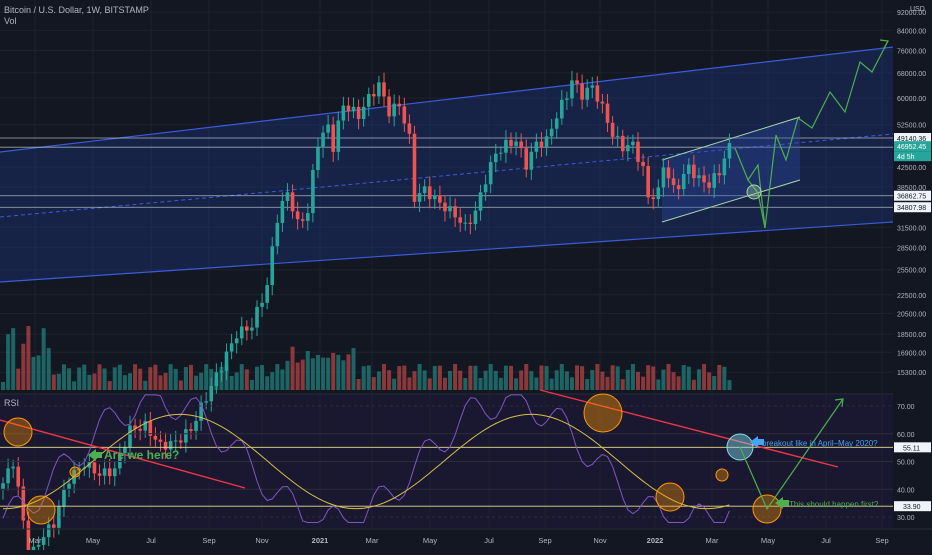  Describe the element at coordinates (911, 296) in the screenshot. I see `price-tick-label: 22500.00` at that location.